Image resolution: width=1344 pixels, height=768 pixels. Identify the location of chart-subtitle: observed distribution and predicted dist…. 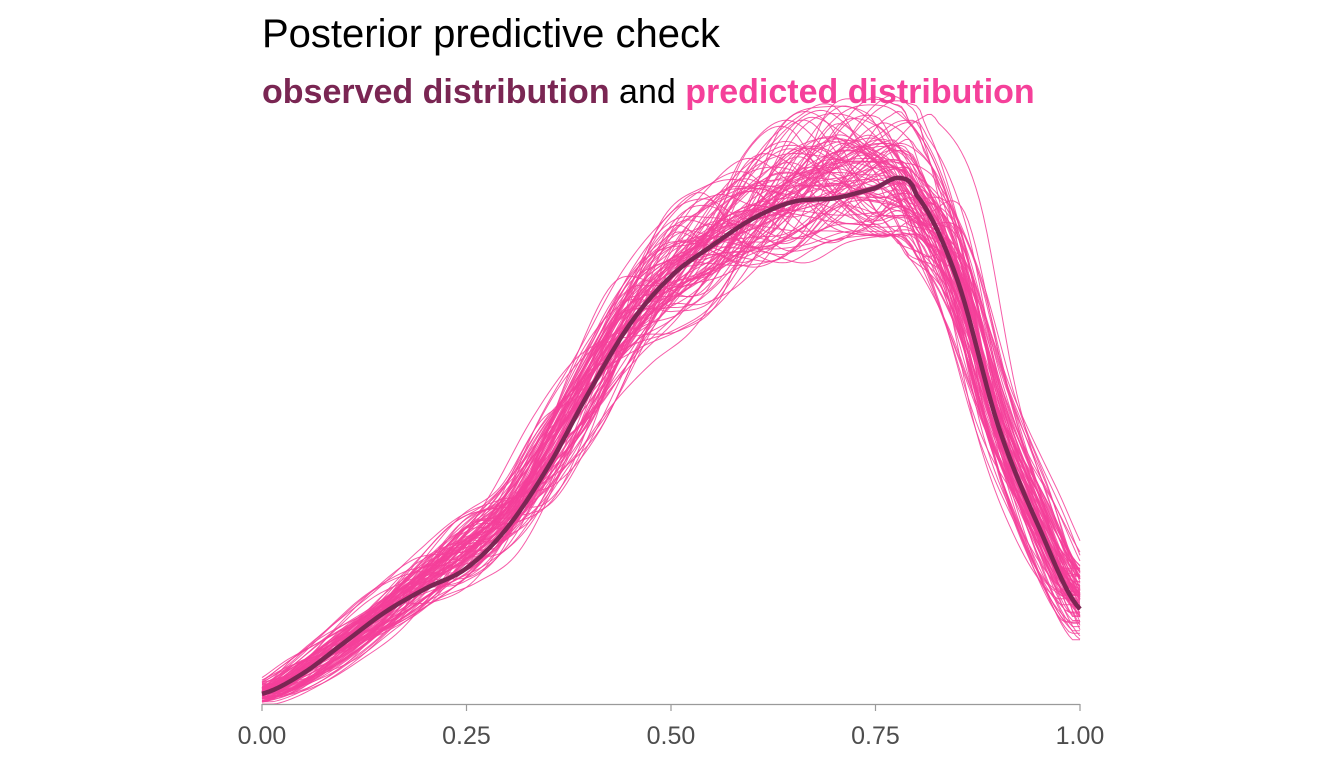
(648, 92).